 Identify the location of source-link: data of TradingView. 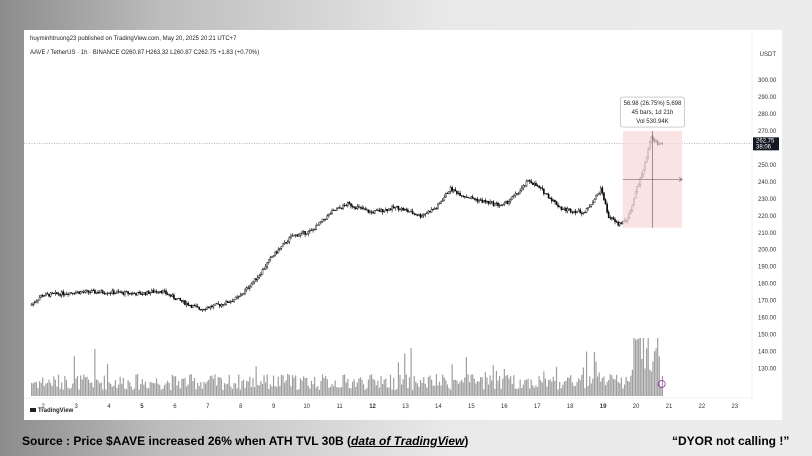
(408, 441).